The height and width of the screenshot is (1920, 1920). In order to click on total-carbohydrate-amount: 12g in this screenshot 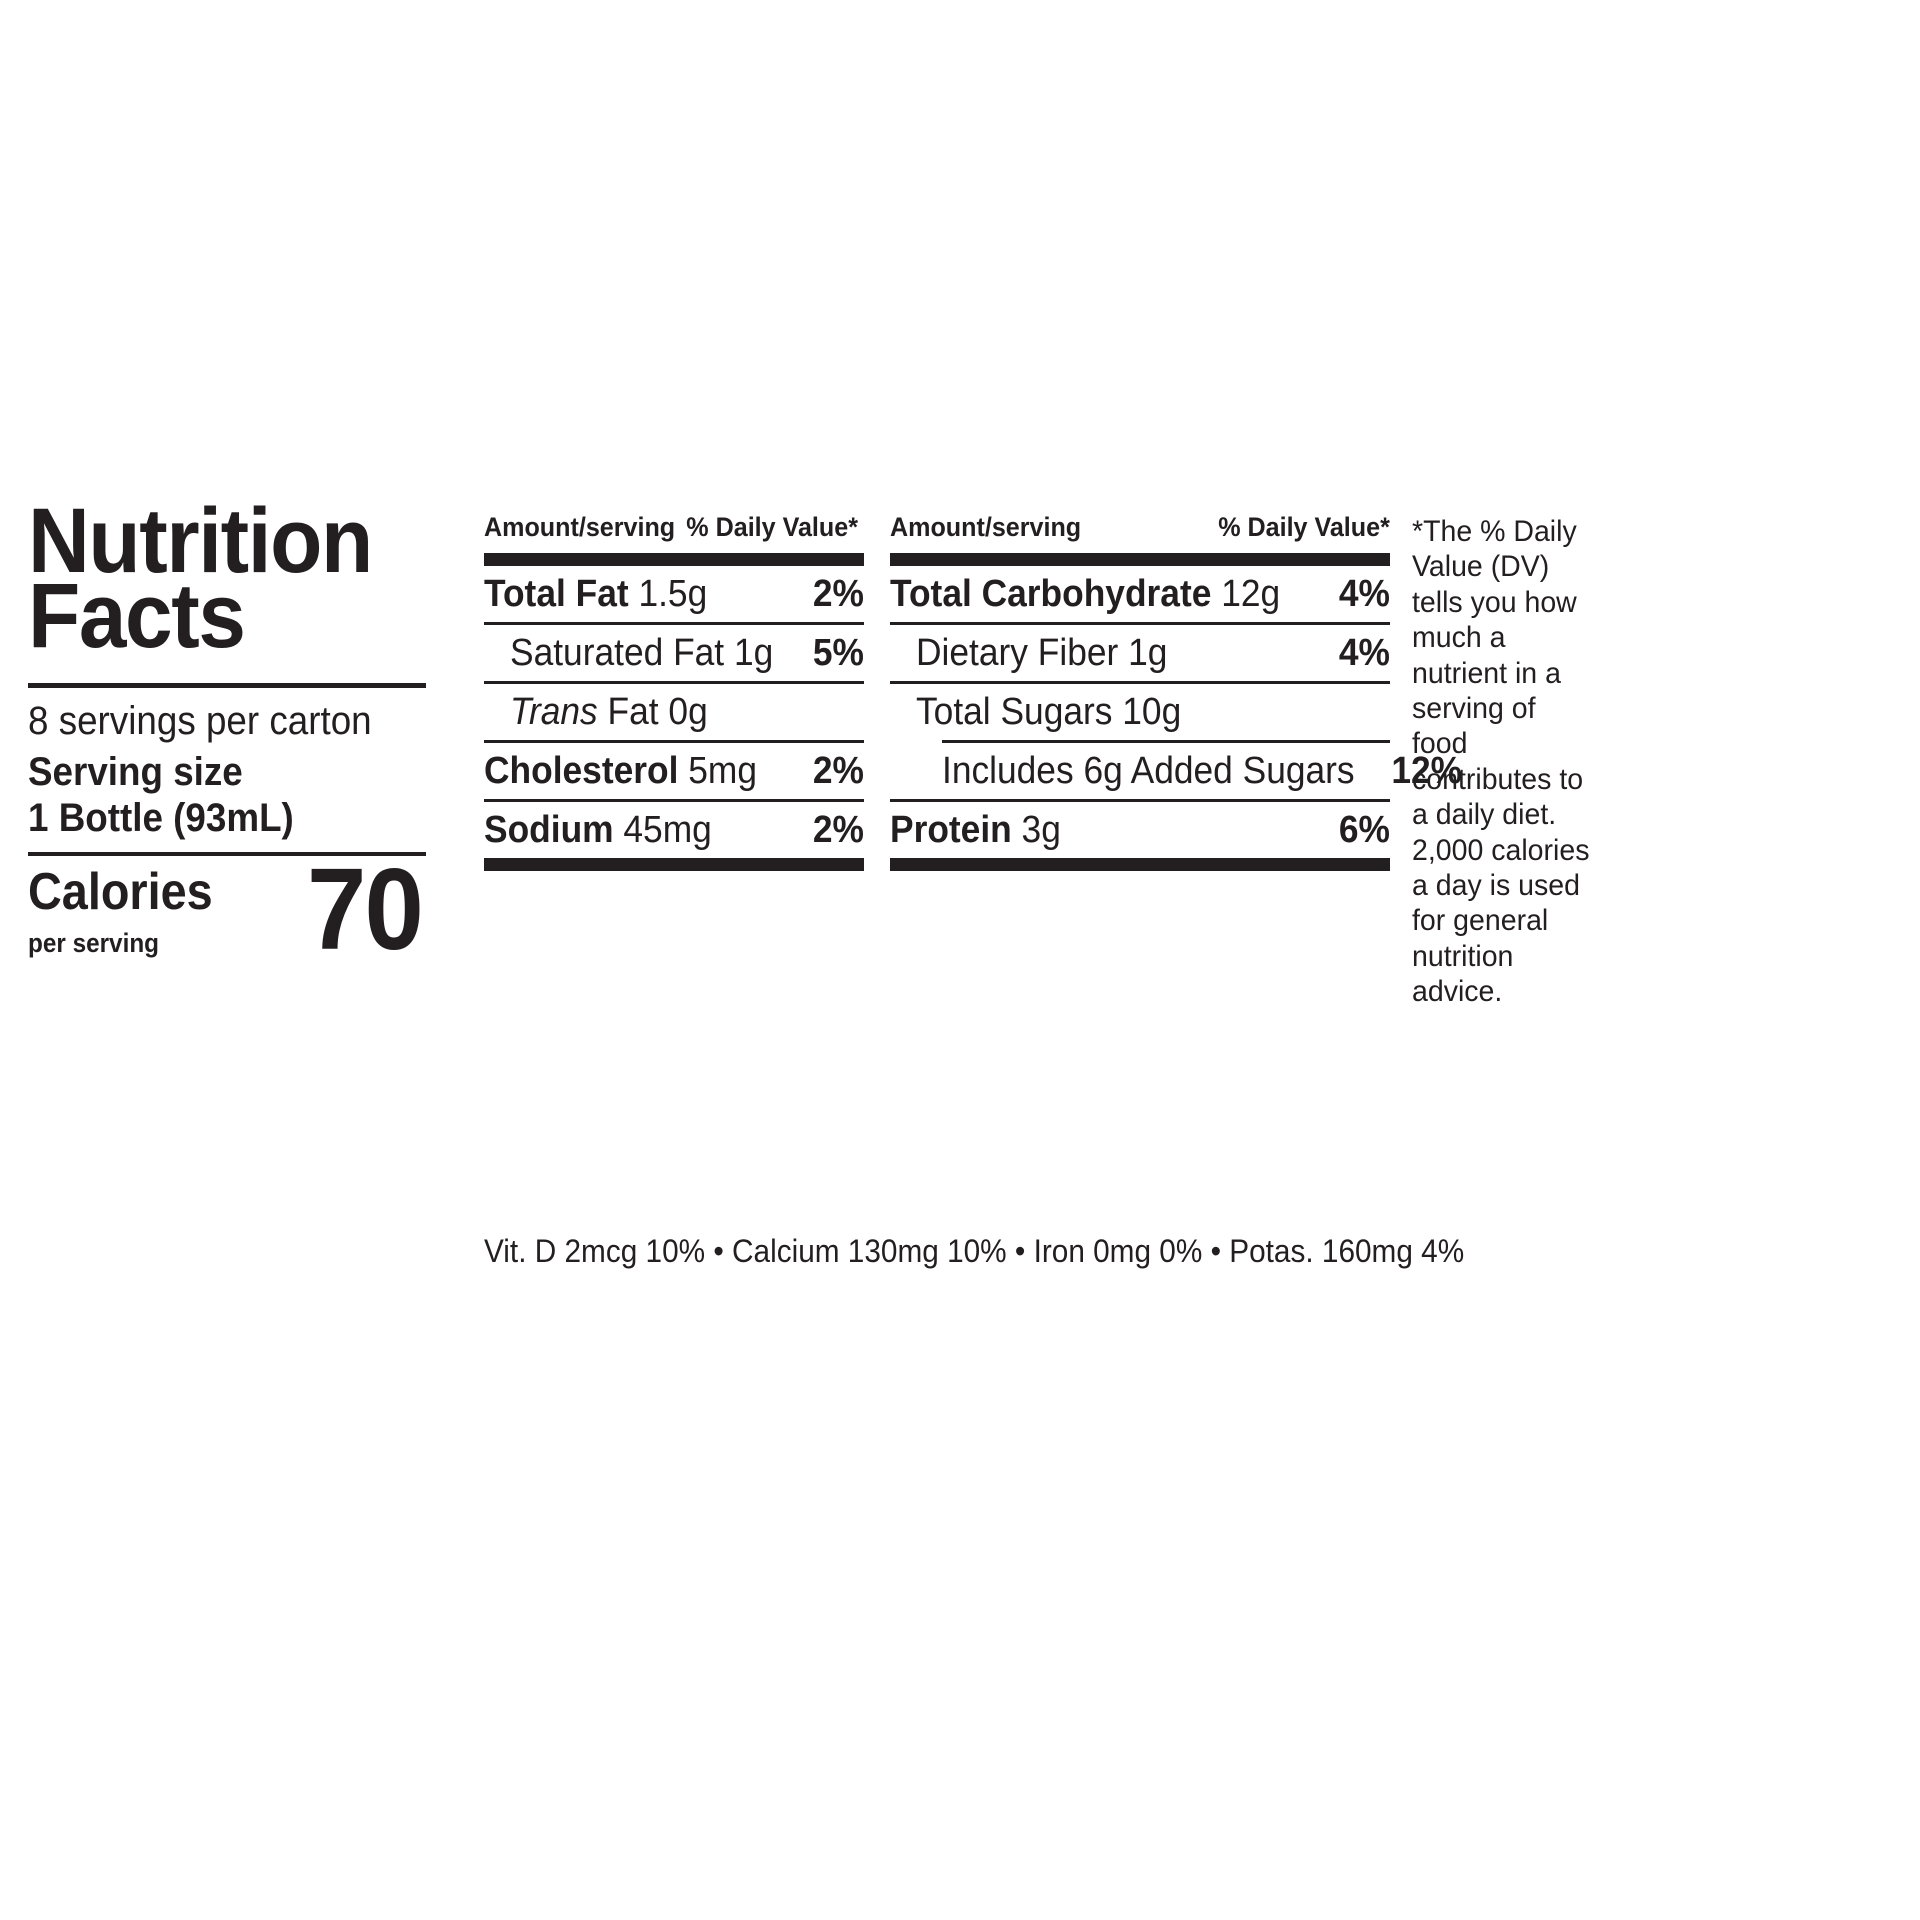, I will do `click(1246, 594)`.